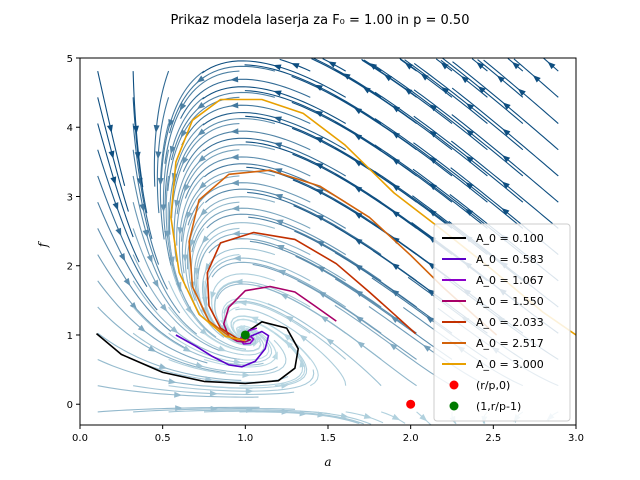  Describe the element at coordinates (493, 438) in the screenshot. I see `x-tick-label-5: 2.5` at that location.